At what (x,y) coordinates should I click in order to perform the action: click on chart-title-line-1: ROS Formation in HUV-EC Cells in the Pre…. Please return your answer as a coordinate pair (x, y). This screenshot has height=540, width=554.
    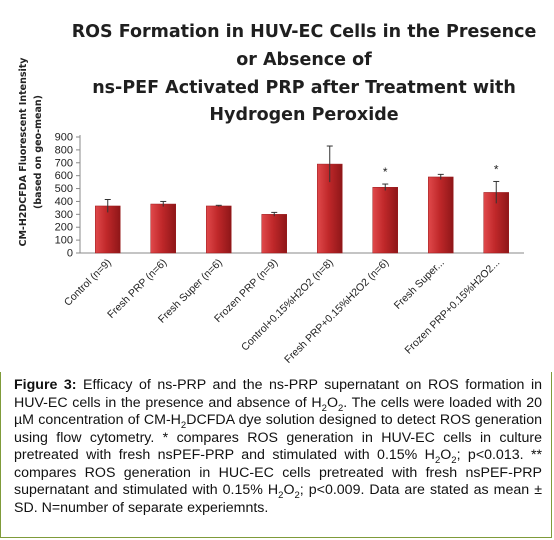
    Looking at the image, I should click on (304, 32).